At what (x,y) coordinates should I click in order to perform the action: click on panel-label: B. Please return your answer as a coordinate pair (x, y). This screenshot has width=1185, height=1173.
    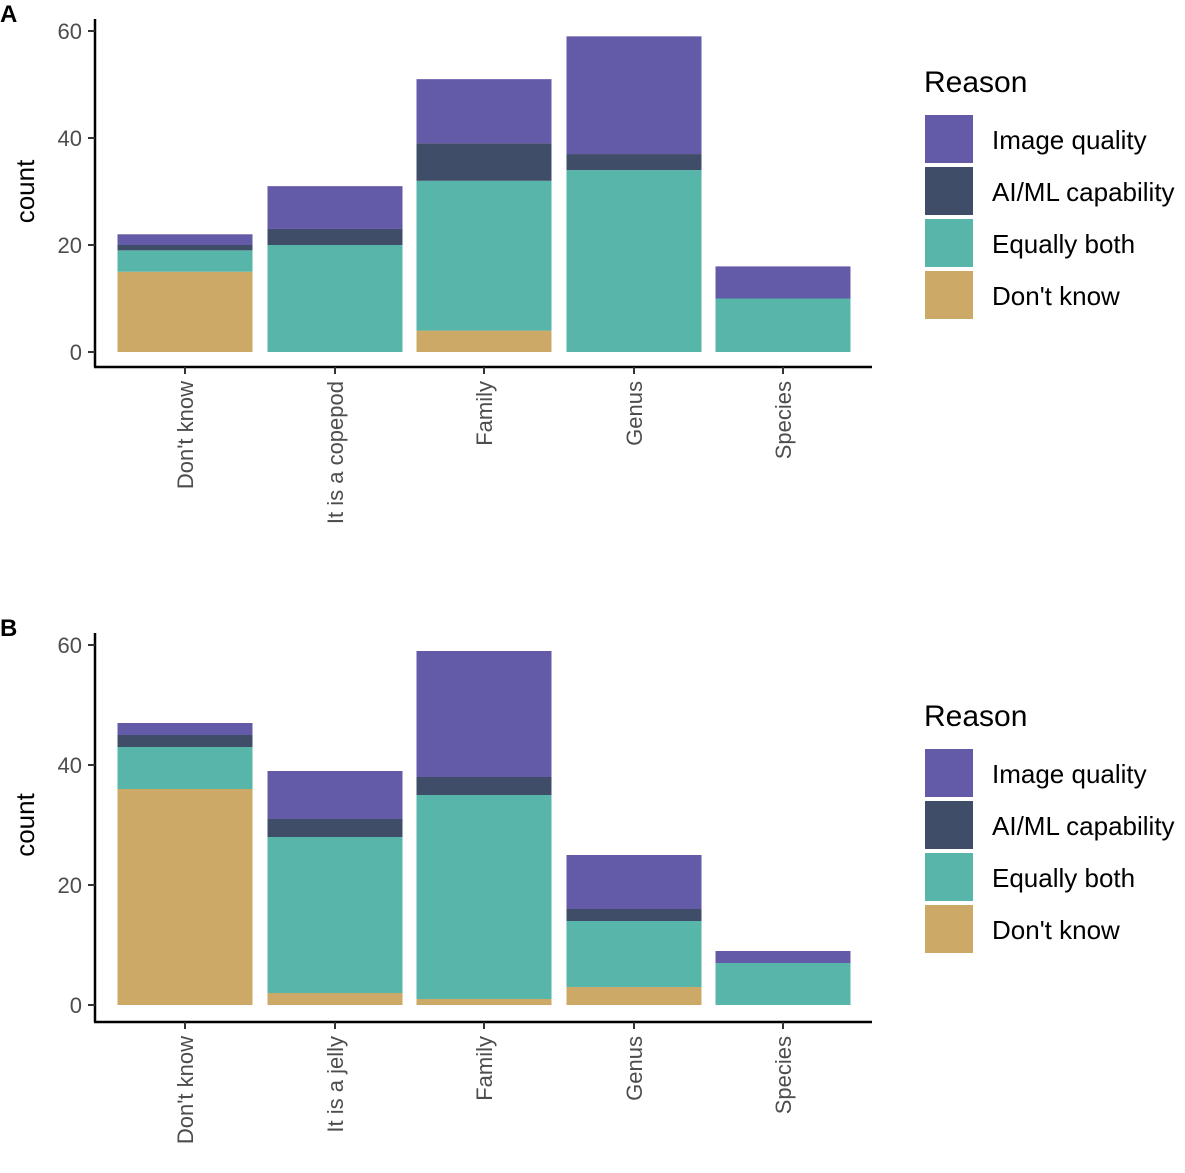
    Looking at the image, I should click on (8, 628).